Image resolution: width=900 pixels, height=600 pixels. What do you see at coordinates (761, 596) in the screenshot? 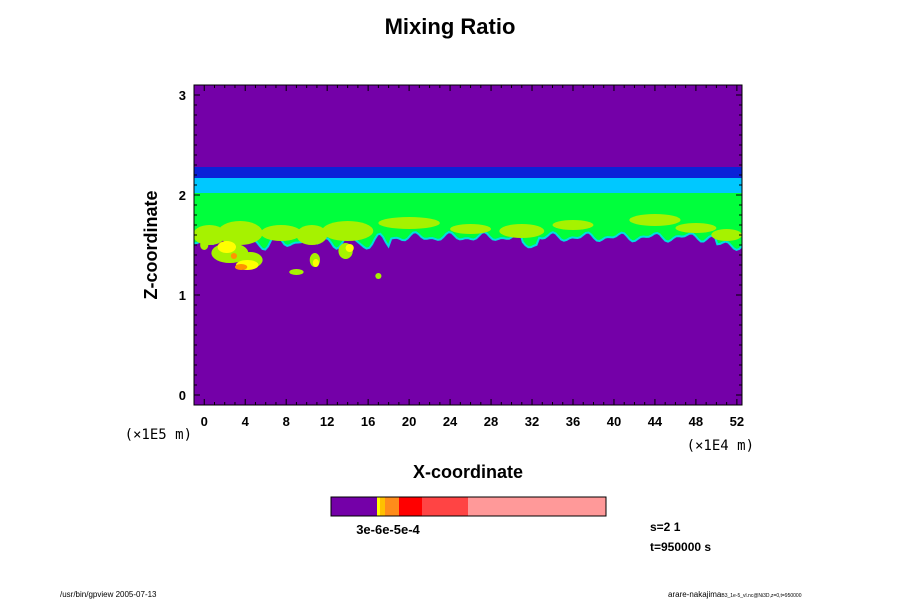
I see `footer-file-suffix: B3_1e-5_vl.nc@Ni3D,z=0,t=950000` at bounding box center [761, 596].